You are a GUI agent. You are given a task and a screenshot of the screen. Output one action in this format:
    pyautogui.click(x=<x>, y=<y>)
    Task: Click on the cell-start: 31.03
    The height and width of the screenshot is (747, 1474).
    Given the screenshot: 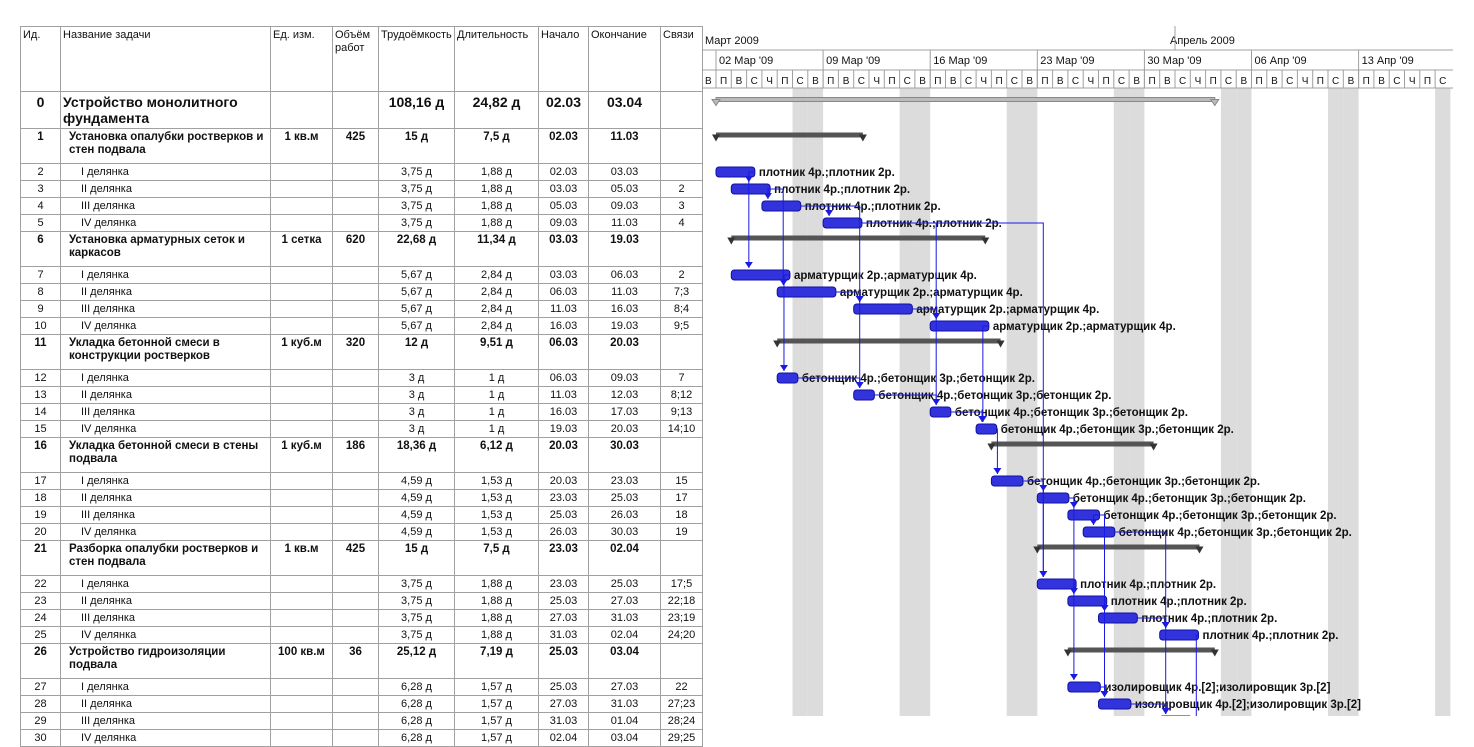 What is the action you would take?
    pyautogui.click(x=563, y=721)
    